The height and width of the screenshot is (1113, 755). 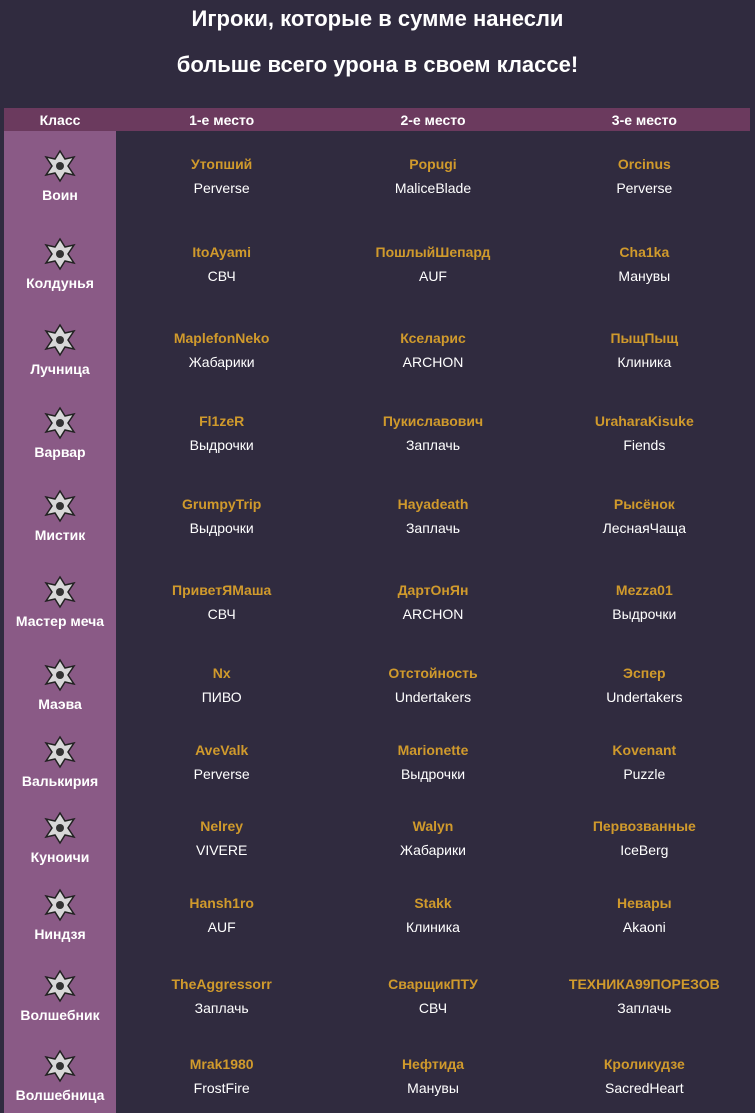 I want to click on player-nickname: ПриветЯМаша, so click(x=222, y=589).